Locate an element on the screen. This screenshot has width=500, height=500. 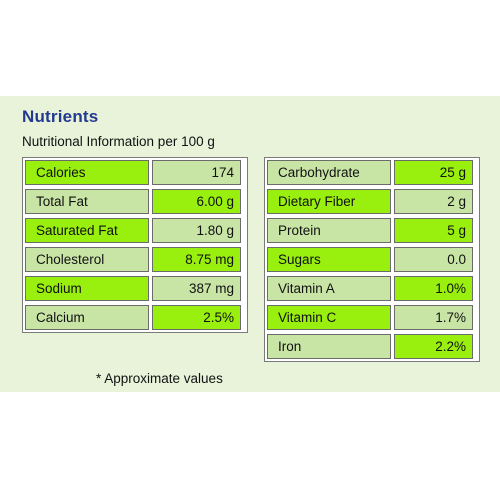
page-subtitle: Nutritional Information per 100 g is located at coordinates (118, 141).